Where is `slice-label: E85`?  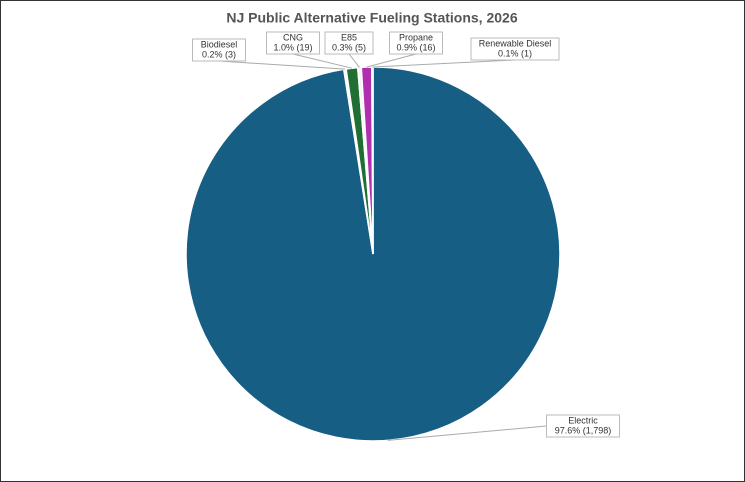 slice-label: E85 is located at coordinates (349, 37).